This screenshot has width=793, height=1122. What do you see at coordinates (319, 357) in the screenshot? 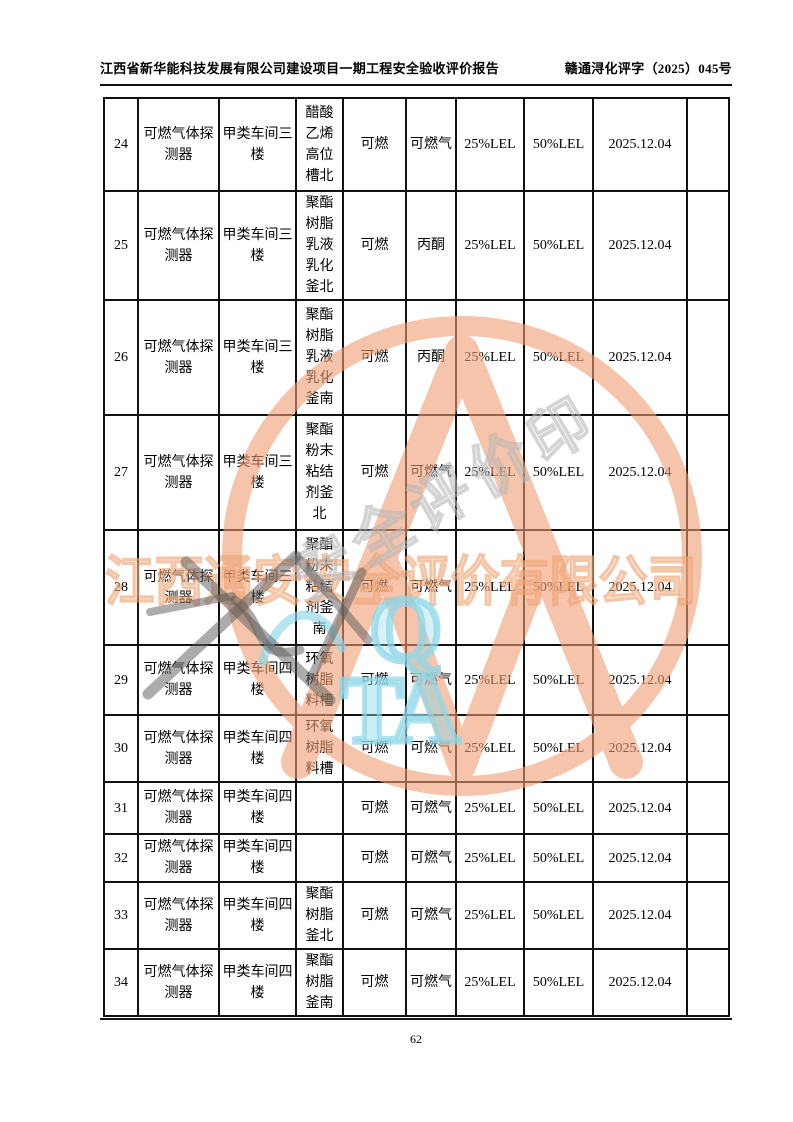
I see `table-cell: 聚酯树脂乳液乳化釜南` at bounding box center [319, 357].